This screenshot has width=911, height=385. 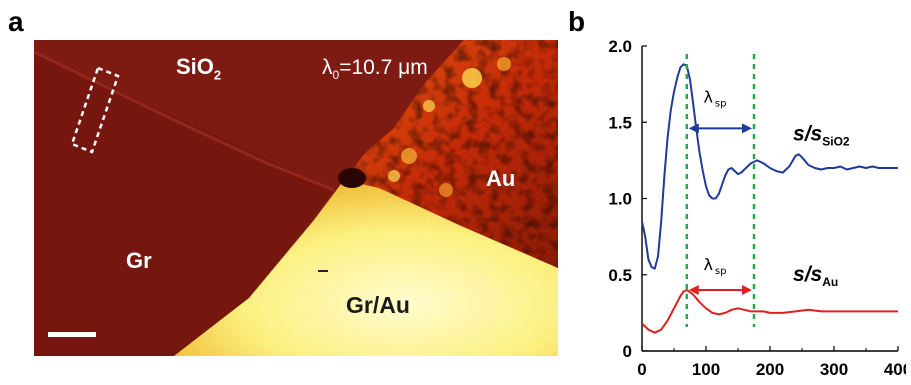 What do you see at coordinates (714, 98) in the screenshot?
I see `upper-lambda-label: λ sp` at bounding box center [714, 98].